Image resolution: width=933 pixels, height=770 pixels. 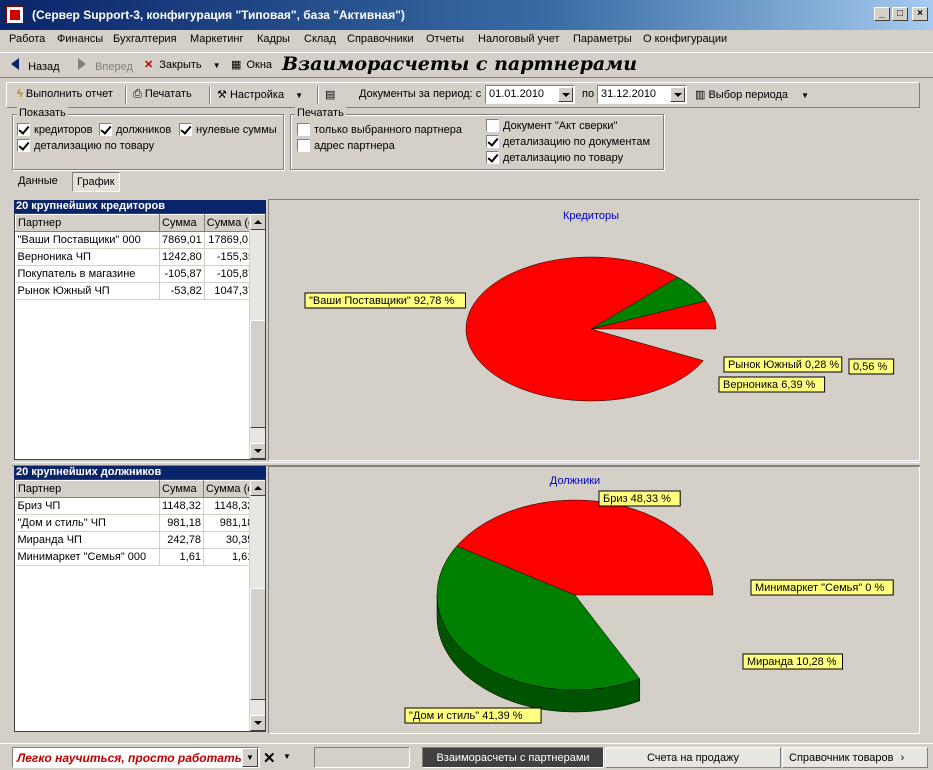 What do you see at coordinates (748, 95) in the screenshot?
I see `choose-period-label: Выбор периода` at bounding box center [748, 95].